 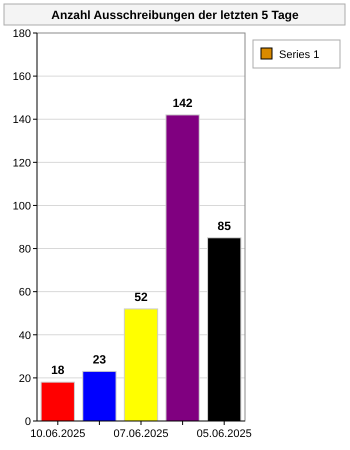 What do you see at coordinates (21, 206) in the screenshot?
I see `y-tick-label: 100` at bounding box center [21, 206].